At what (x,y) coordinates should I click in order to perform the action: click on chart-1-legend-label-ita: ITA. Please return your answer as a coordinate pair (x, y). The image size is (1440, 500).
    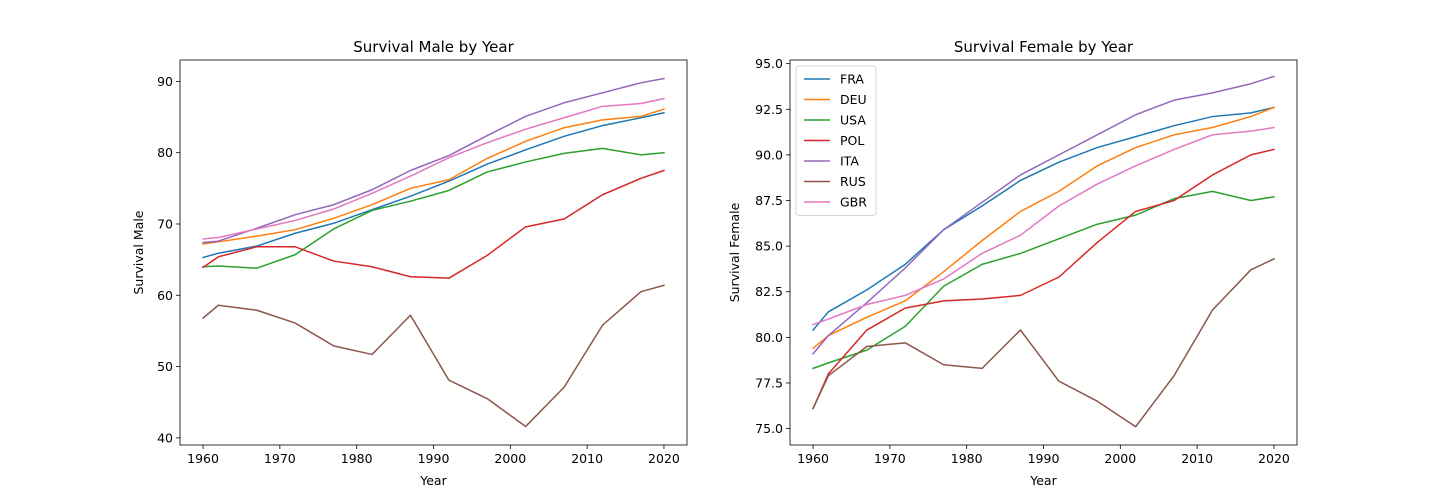
    Looking at the image, I should click on (849, 161).